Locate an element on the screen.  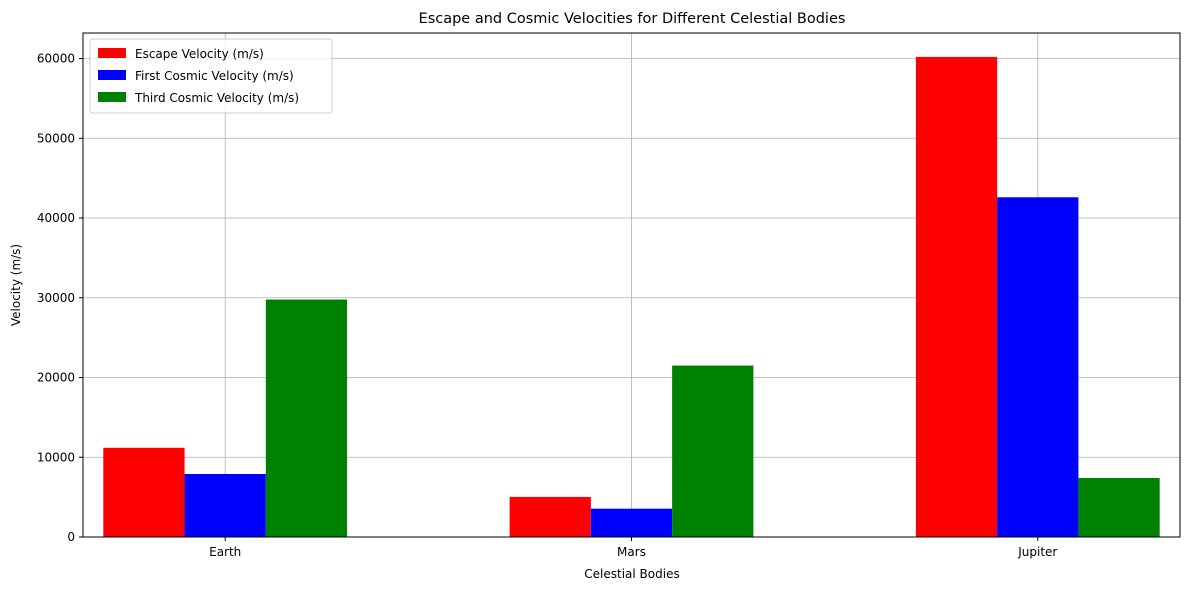
y-axis-ticks: 0 10000 20000 30000 40000 50000 60000 is located at coordinates (60, 298).